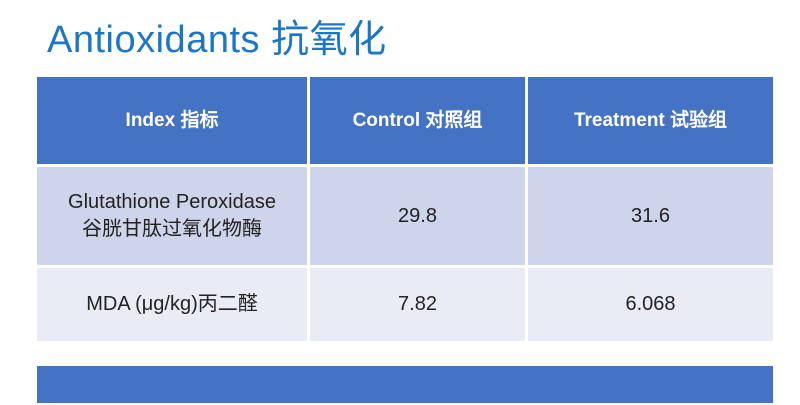  I want to click on column-header-treatment-label: Treatment 试验组, so click(650, 120).